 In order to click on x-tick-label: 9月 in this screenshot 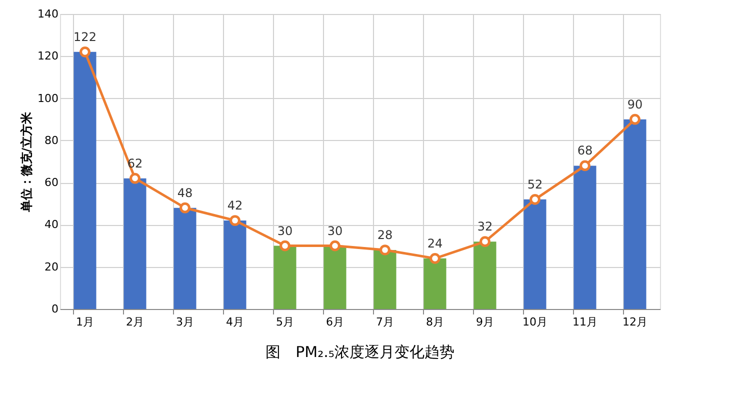, I will do `click(485, 322)`.